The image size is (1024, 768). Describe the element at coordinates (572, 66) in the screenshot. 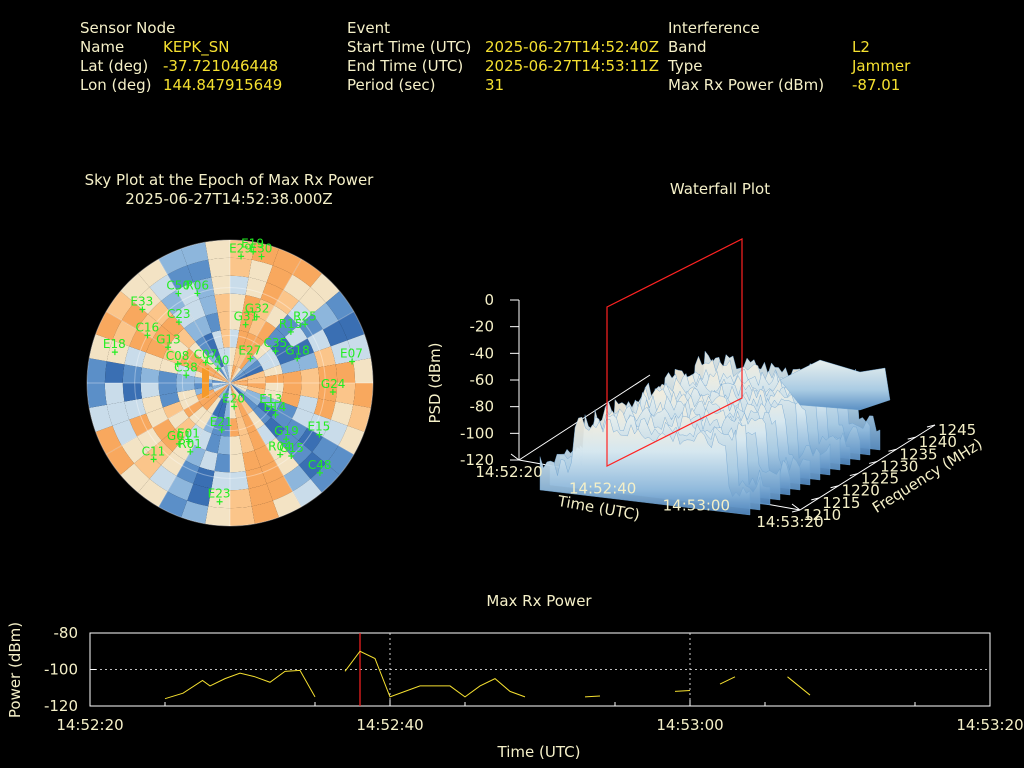

I see `event-end-value: 2025-06-27T14:53:11Z` at that location.